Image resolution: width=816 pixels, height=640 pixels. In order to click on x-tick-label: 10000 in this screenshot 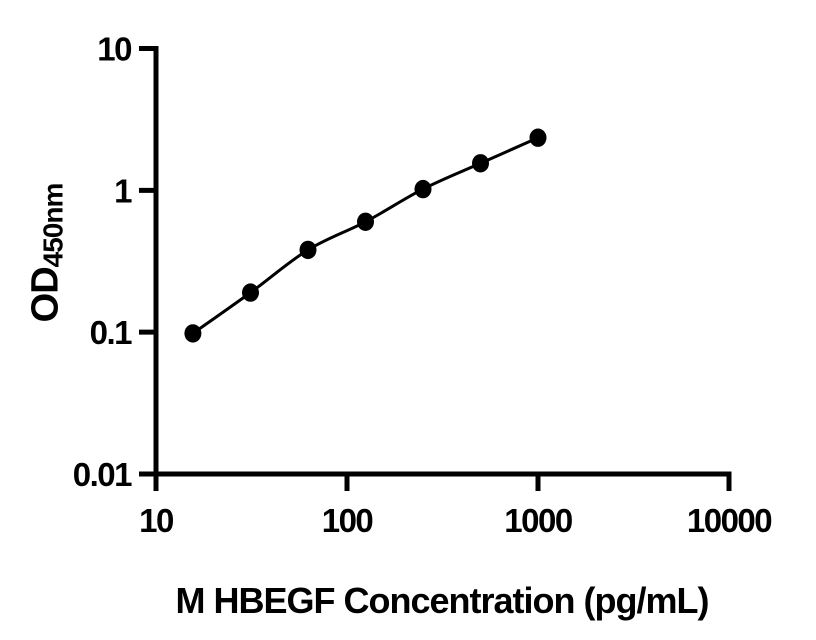, I will do `click(729, 520)`.